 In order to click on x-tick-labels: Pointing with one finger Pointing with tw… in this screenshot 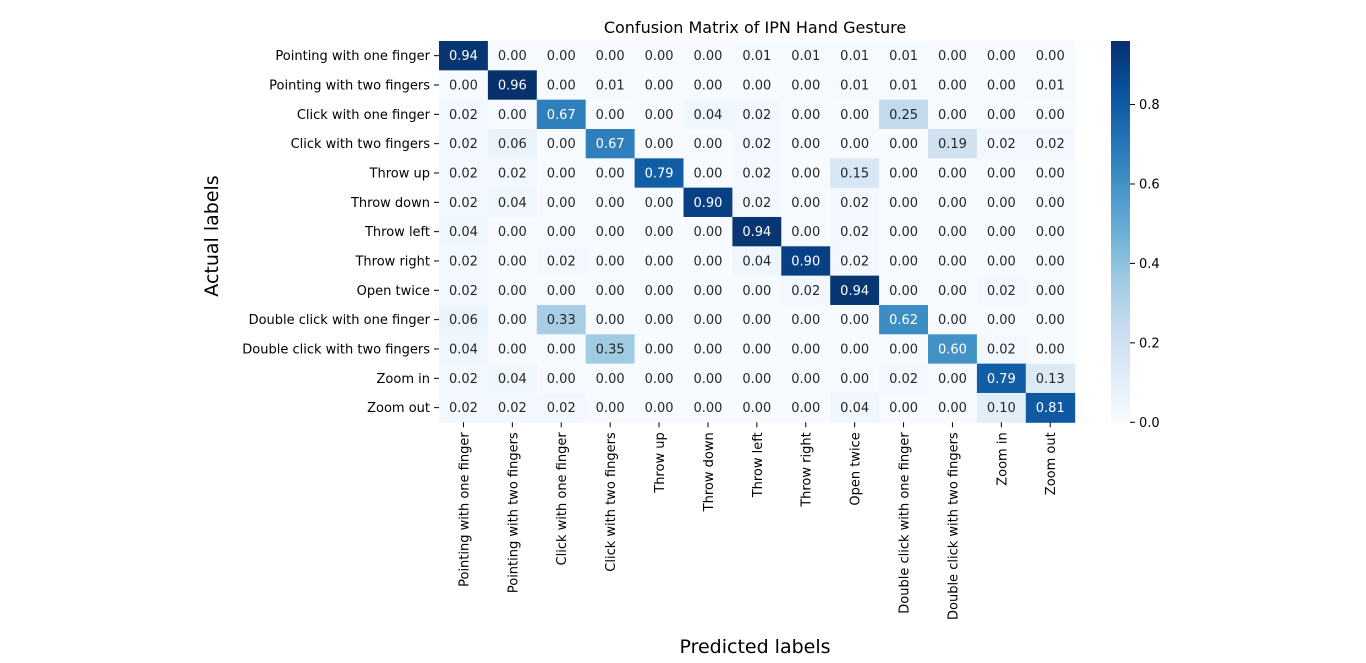, I will do `click(758, 521)`.